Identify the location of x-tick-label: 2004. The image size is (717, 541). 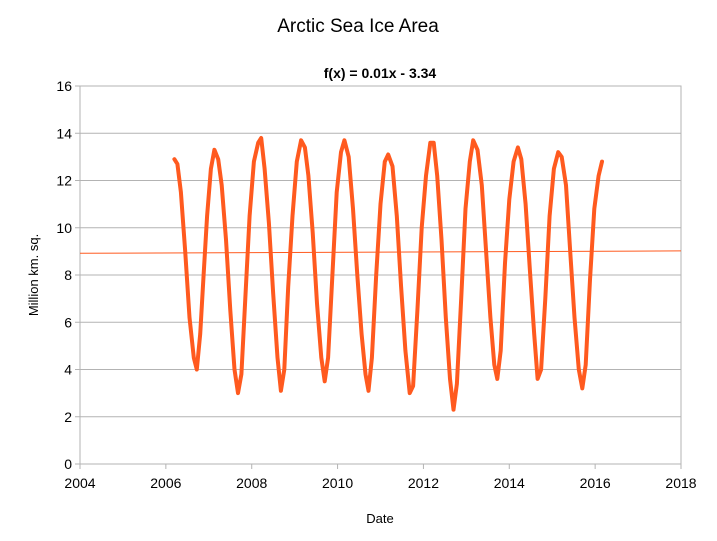
(79, 483).